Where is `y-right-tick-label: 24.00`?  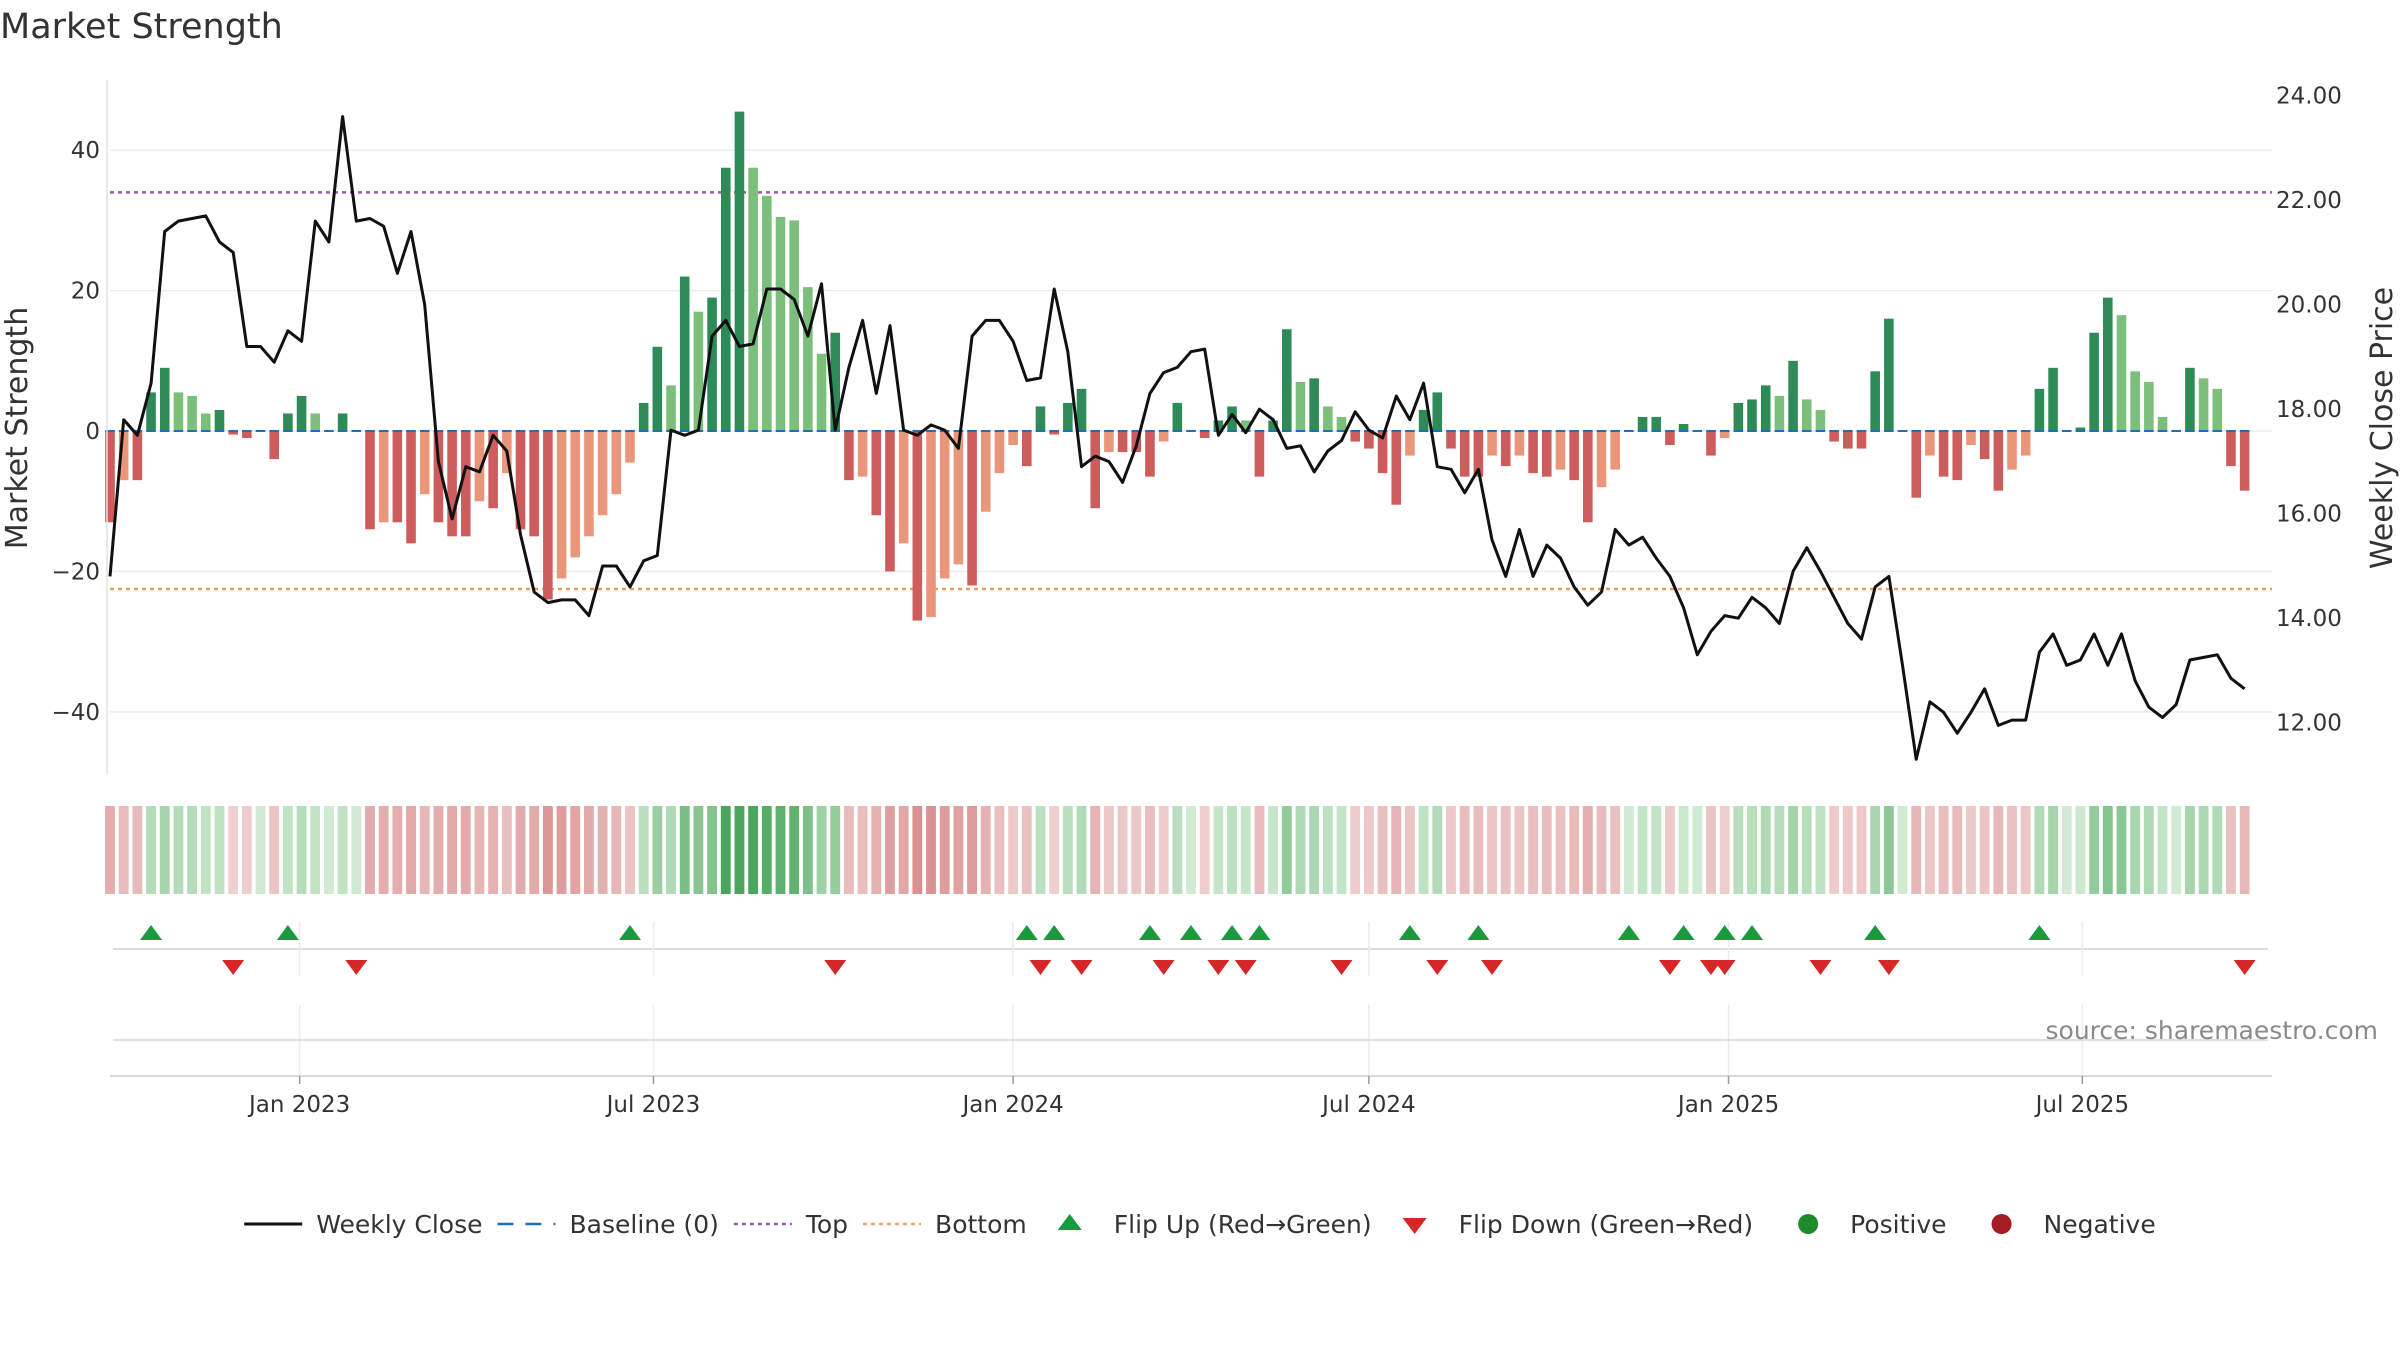 y-right-tick-label: 24.00 is located at coordinates (2309, 97).